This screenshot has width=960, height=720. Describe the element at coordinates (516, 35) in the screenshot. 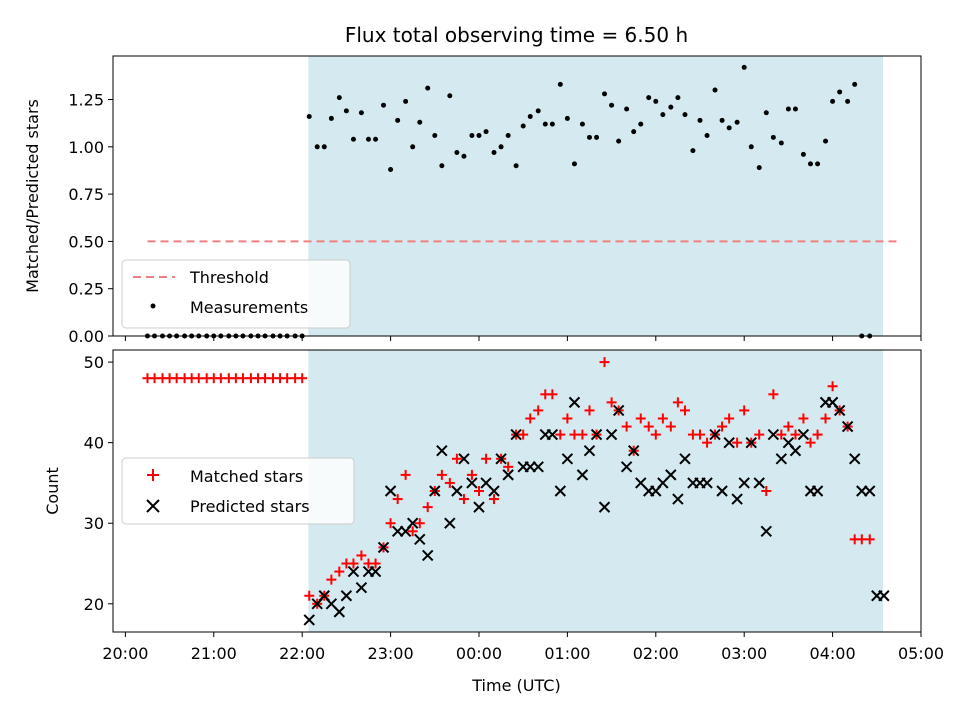

I see `chart-title: Flux total observing time = 6.50 h` at that location.